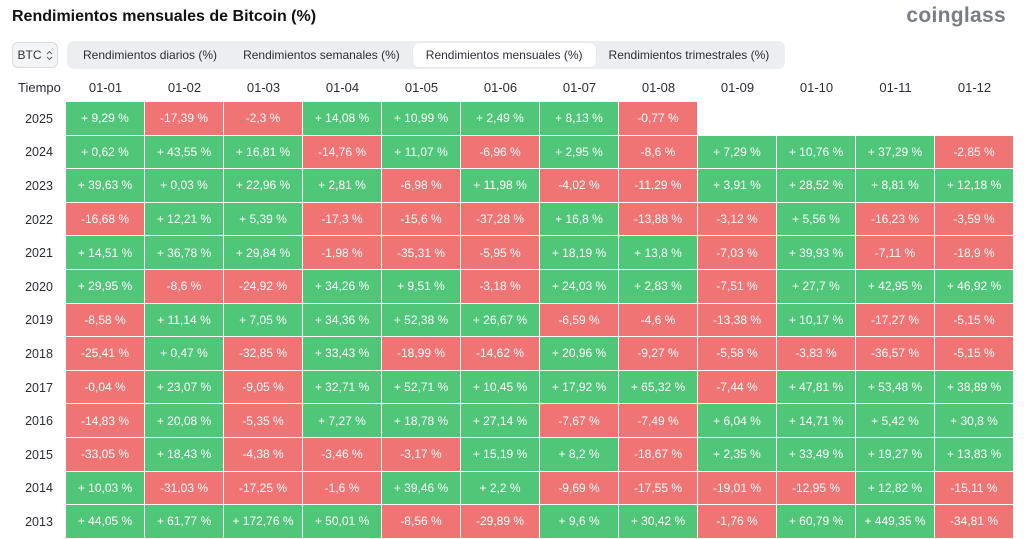  What do you see at coordinates (500, 454) in the screenshot?
I see `heatmap-cell: + 15,19 %` at bounding box center [500, 454].